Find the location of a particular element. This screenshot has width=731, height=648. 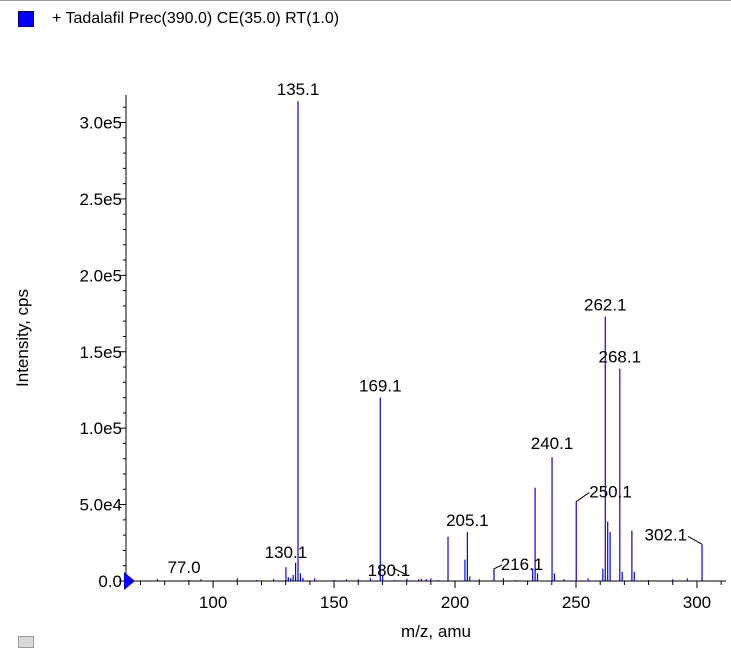

x-axis-title: m/z, amu is located at coordinates (436, 631).